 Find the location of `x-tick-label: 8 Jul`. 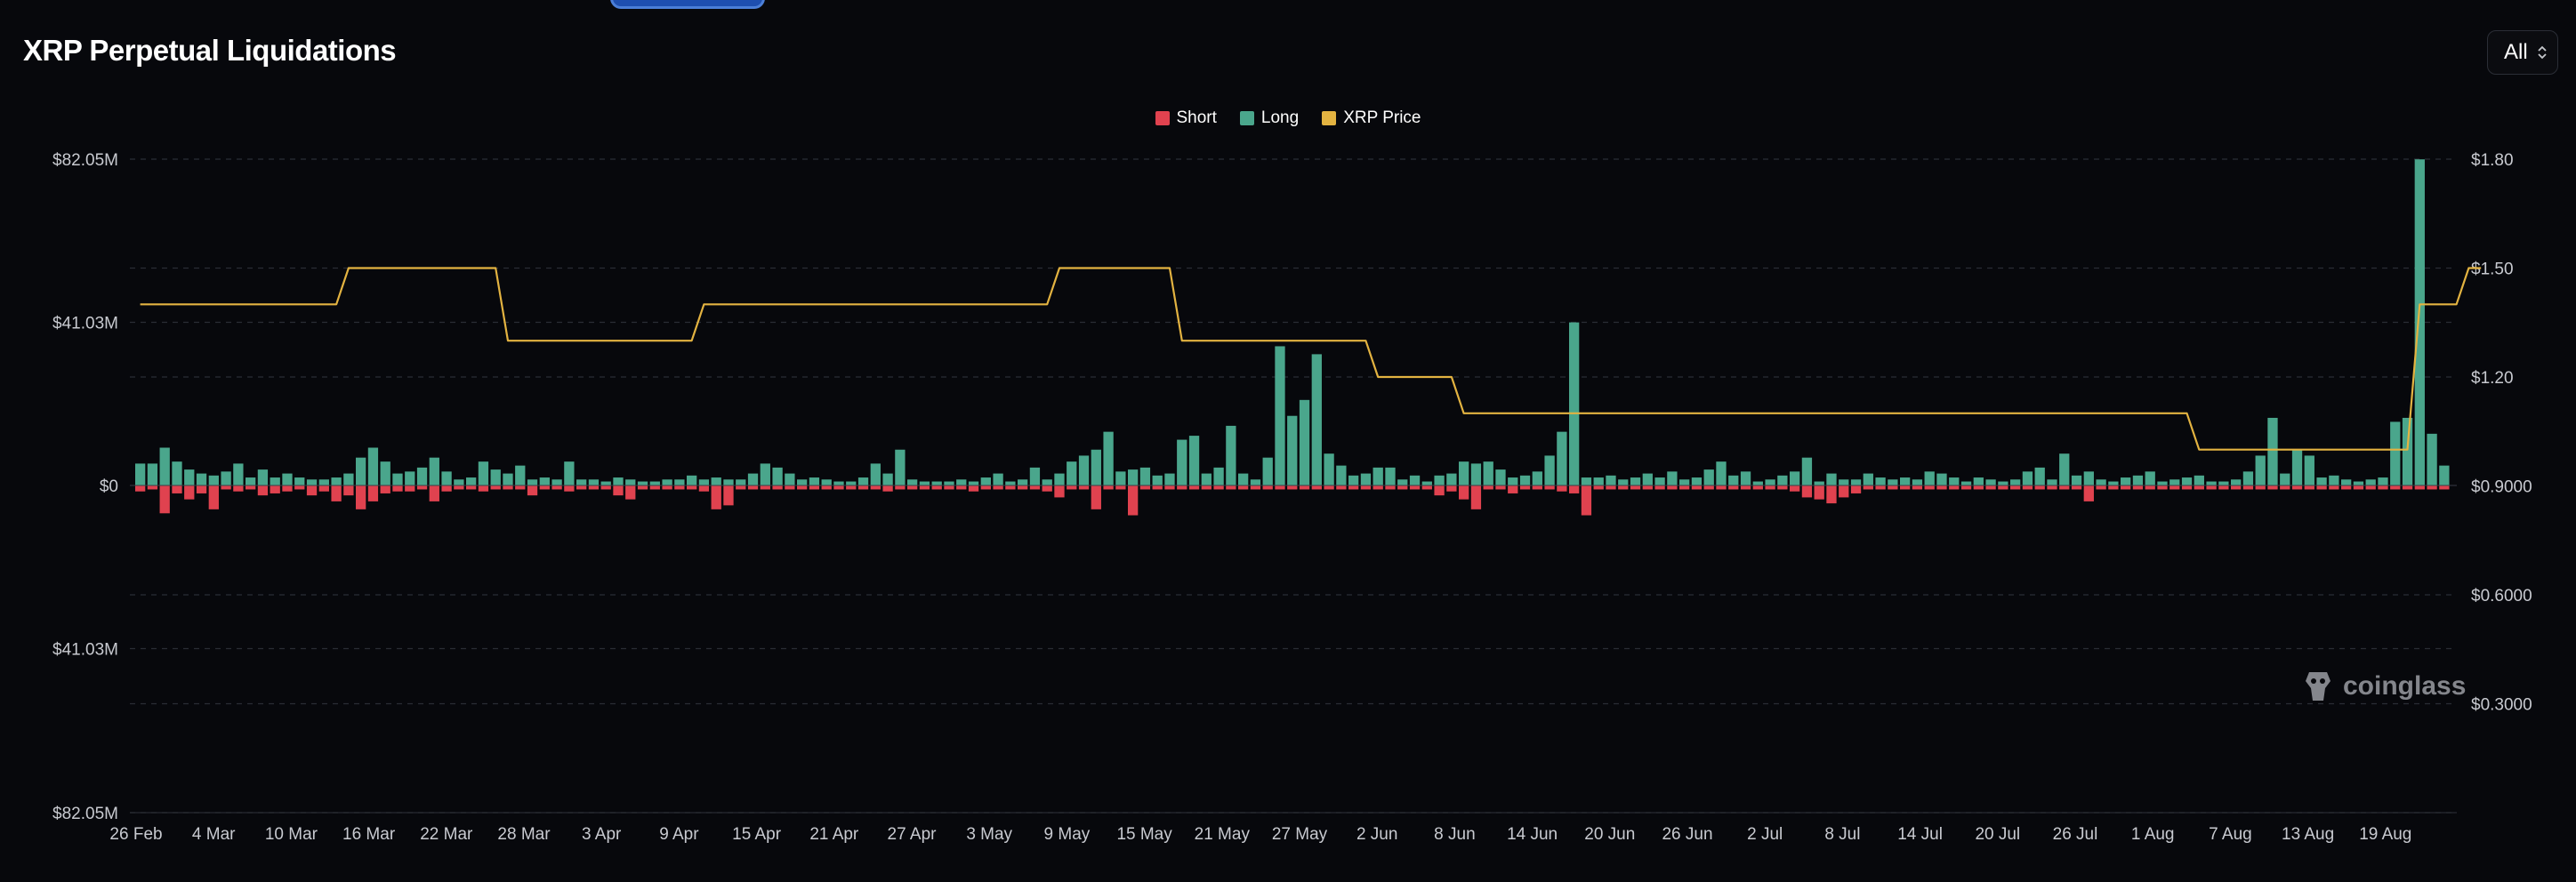

x-tick-label: 8 Jul is located at coordinates (1842, 835).